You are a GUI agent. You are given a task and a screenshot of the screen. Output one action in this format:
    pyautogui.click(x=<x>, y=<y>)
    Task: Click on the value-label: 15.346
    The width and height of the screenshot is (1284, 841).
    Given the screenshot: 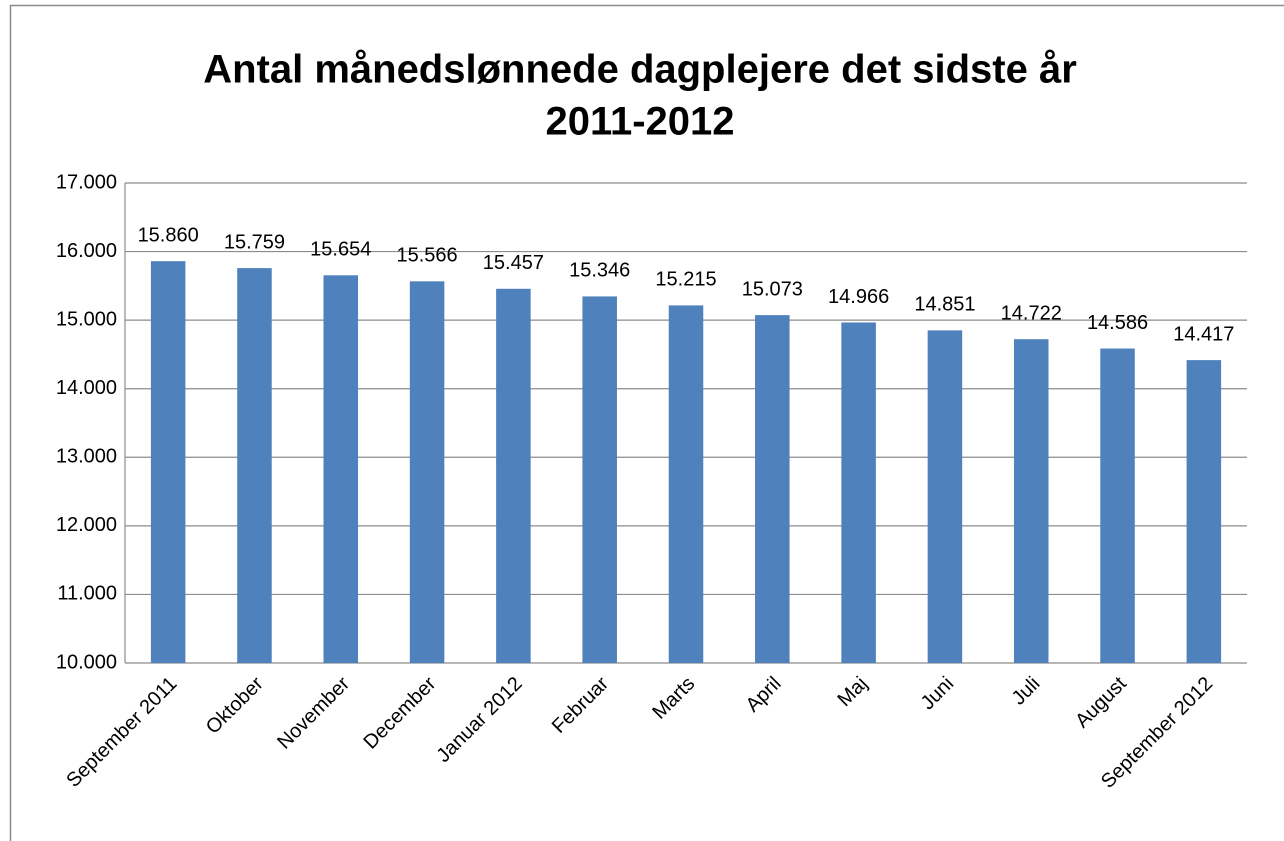 What is the action you would take?
    pyautogui.click(x=599, y=271)
    